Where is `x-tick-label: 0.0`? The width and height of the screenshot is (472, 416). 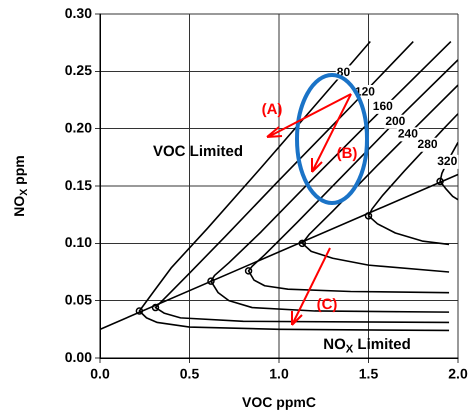
x-tick-label: 0.0 is located at coordinates (100, 373).